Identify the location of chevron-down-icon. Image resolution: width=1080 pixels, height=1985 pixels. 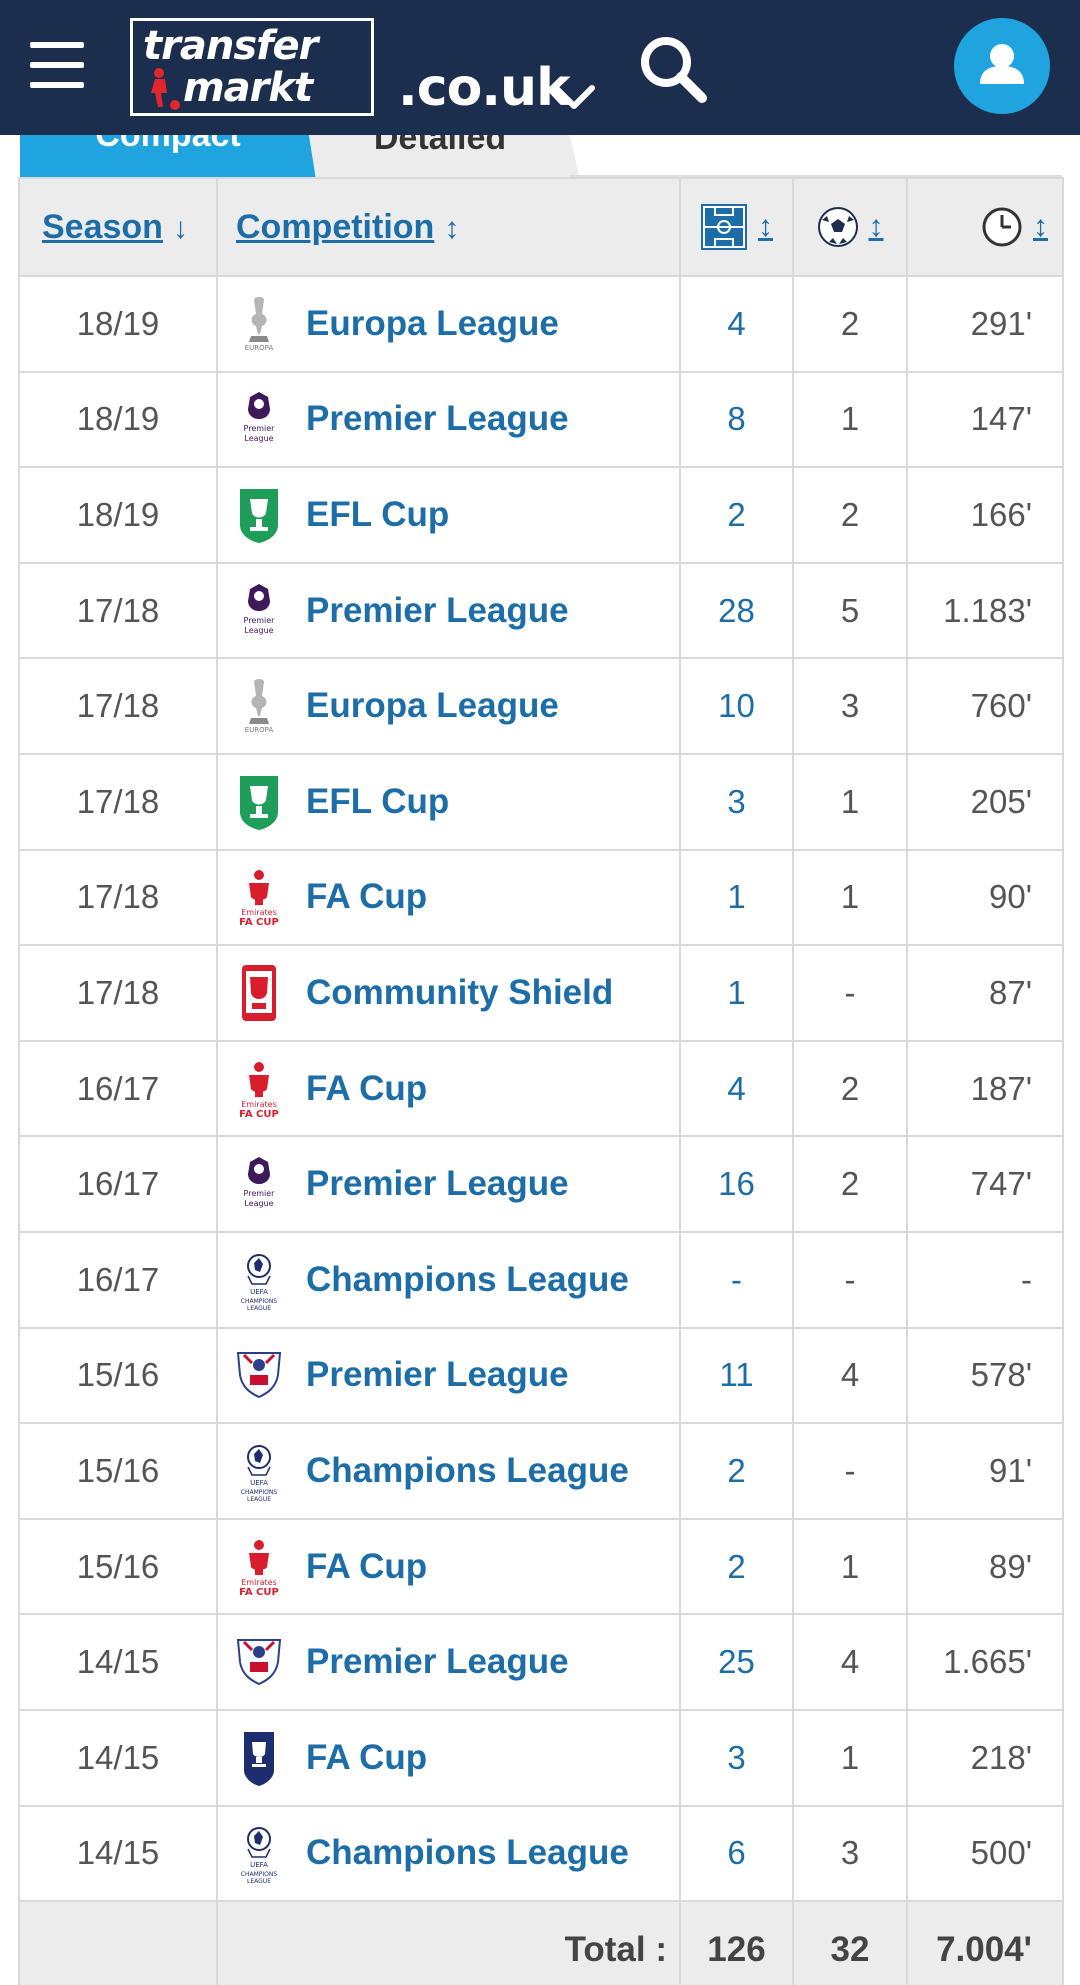
(574, 97).